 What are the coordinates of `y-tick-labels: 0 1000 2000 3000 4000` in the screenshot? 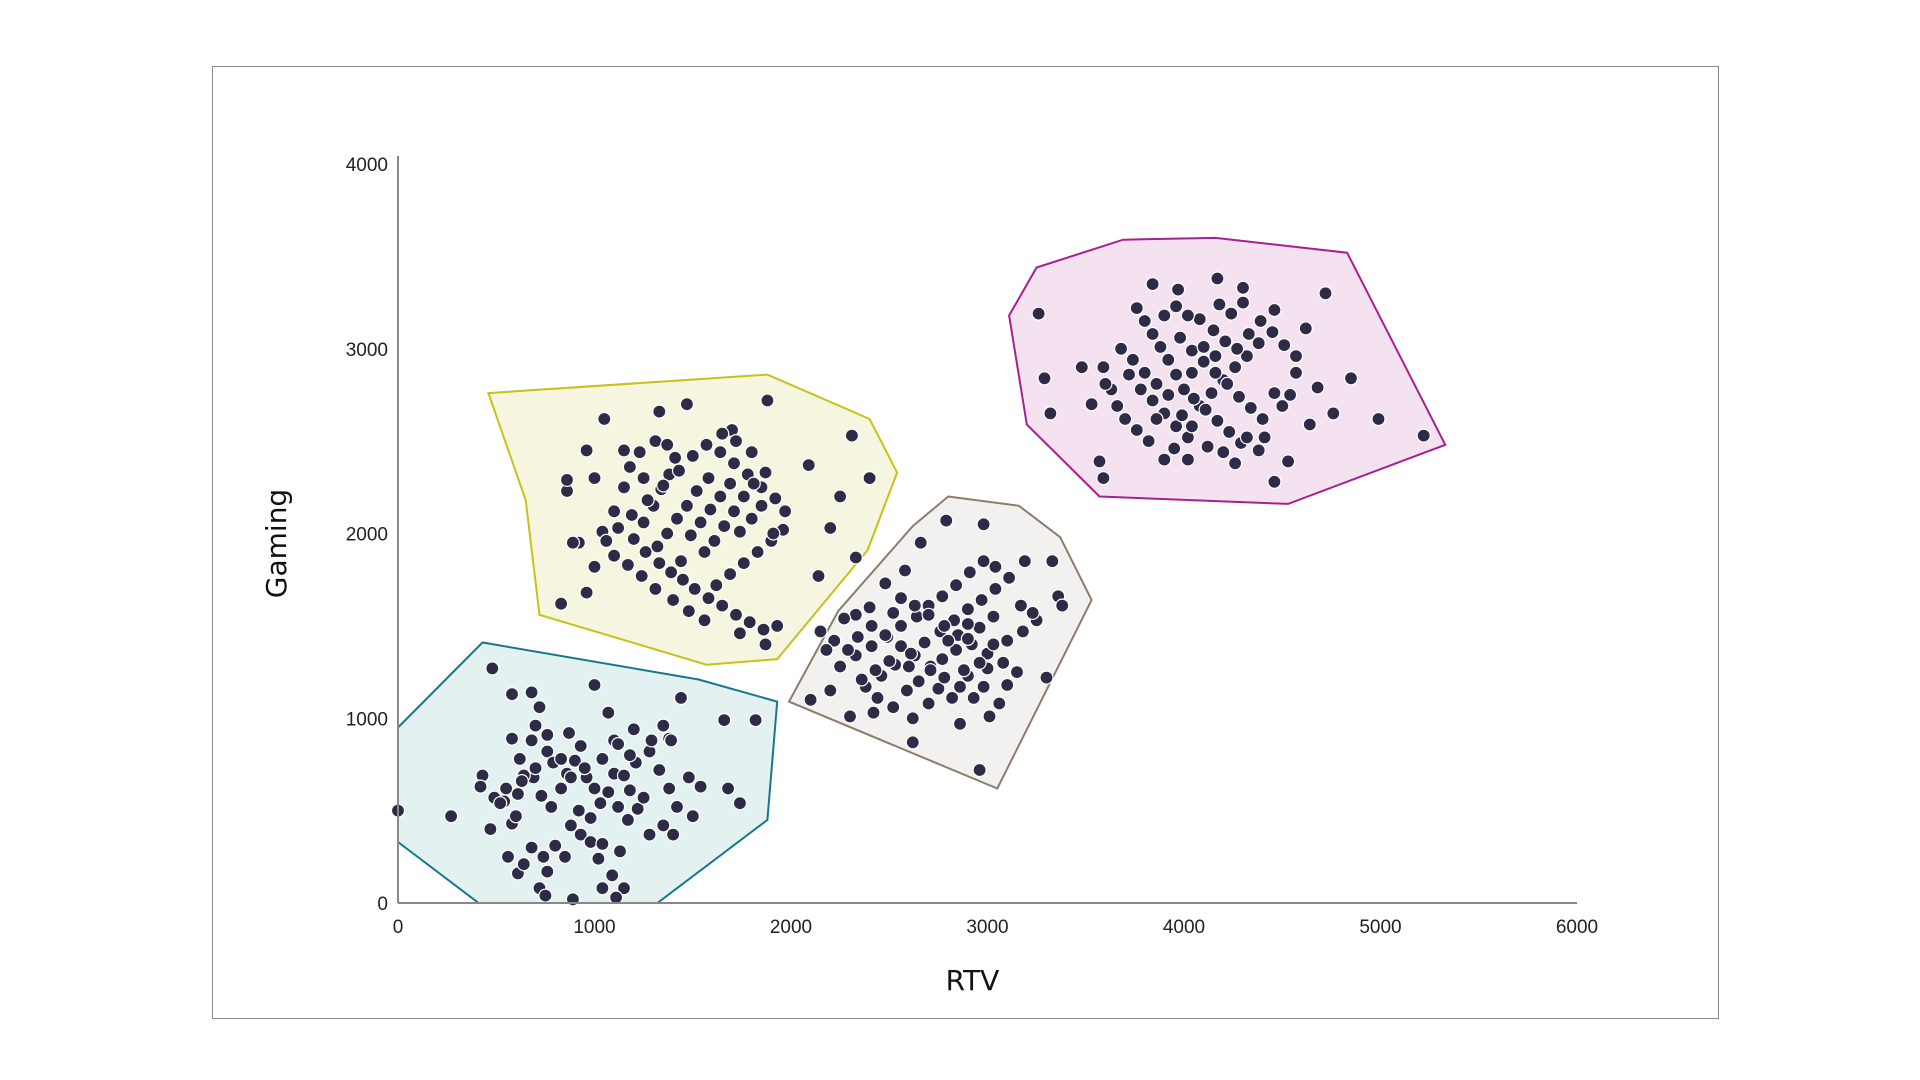 It's located at (367, 535).